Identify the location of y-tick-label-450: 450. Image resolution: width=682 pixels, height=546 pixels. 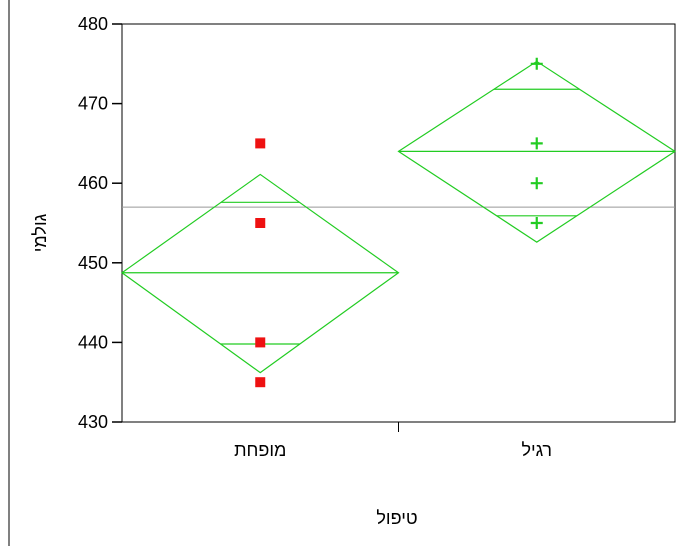
(93, 263).